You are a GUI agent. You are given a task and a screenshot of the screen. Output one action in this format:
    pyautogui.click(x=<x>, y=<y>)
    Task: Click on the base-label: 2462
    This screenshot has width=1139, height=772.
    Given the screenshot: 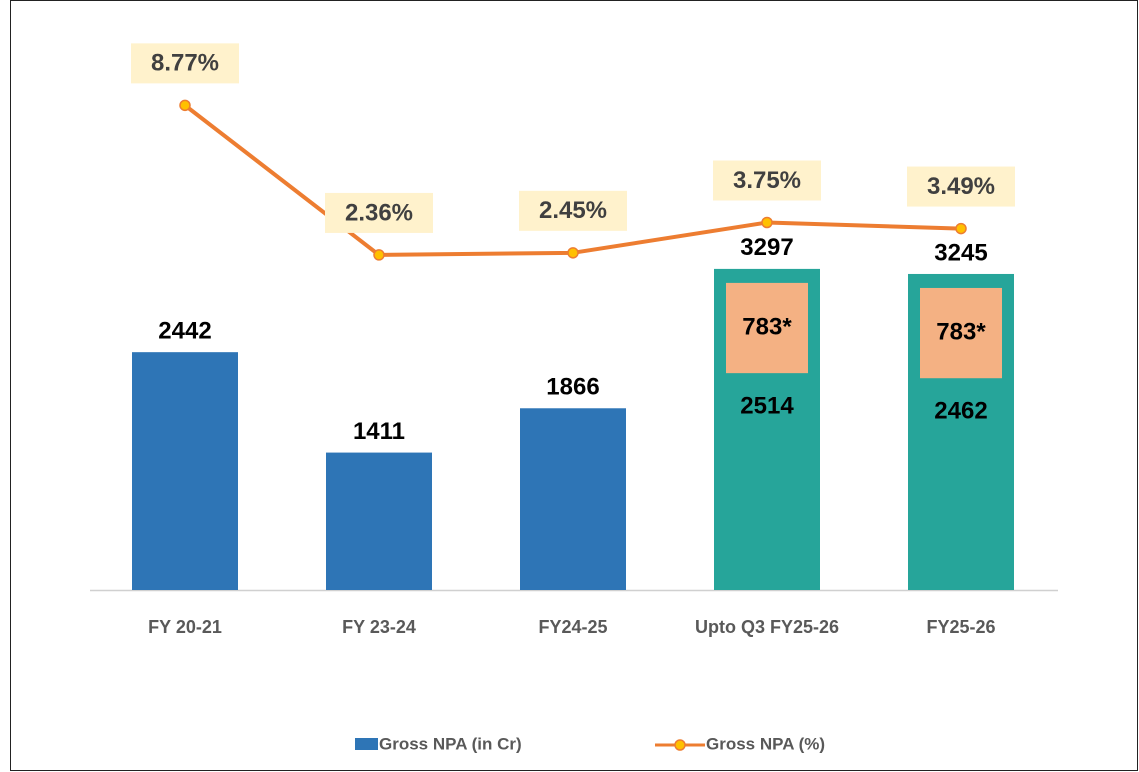 What is the action you would take?
    pyautogui.click(x=960, y=411)
    